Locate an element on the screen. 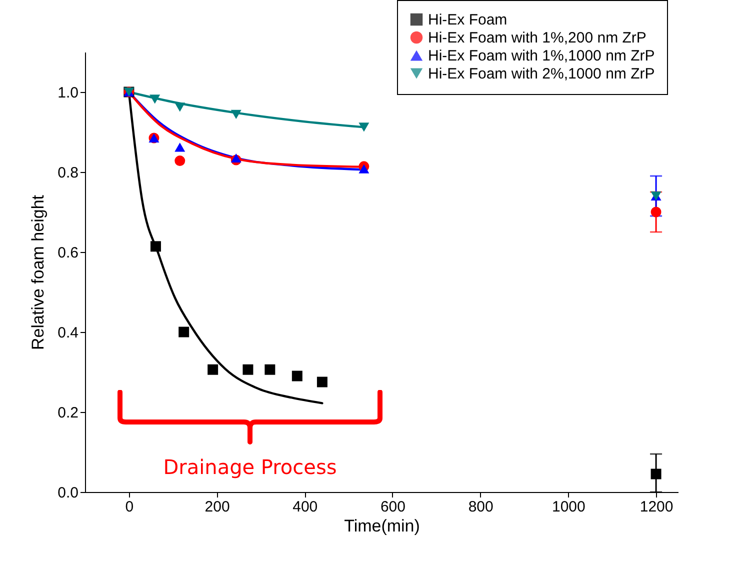 The image size is (736, 563). y-tick-label: 0.0 is located at coordinates (68, 493).